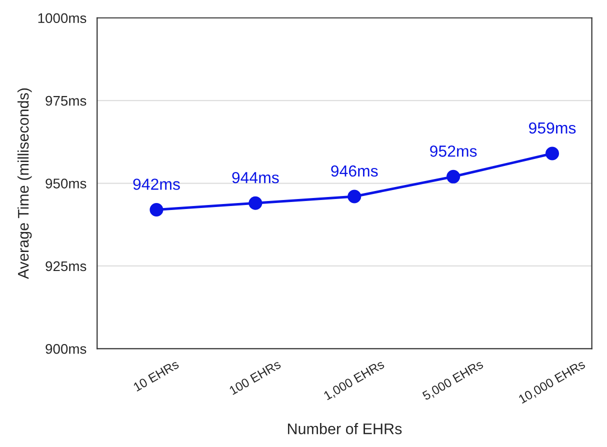  Describe the element at coordinates (66, 266) in the screenshot. I see `y-tick-label: 925ms` at that location.